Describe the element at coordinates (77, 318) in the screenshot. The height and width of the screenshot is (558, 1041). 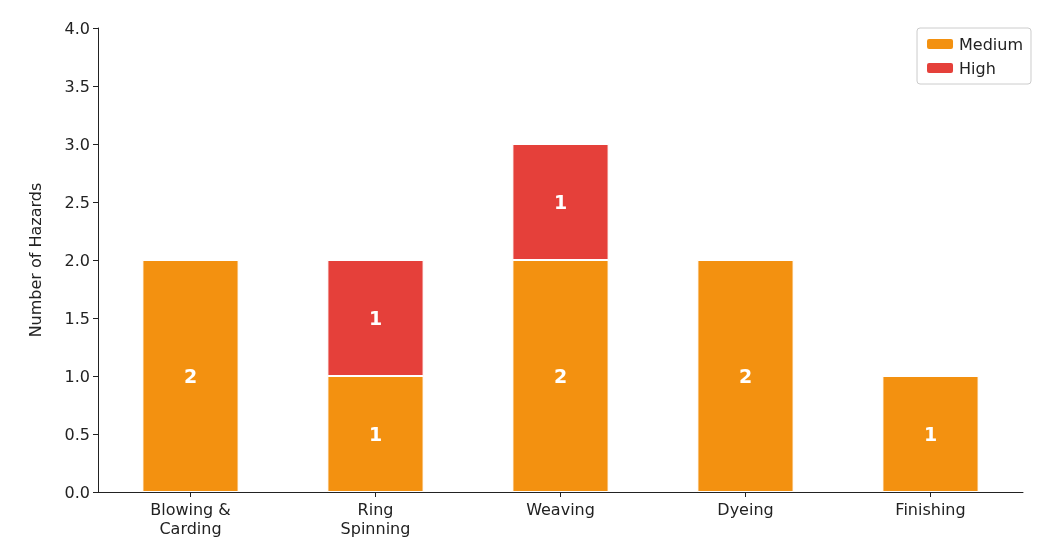
I see `y-tick-label: 1.5` at that location.